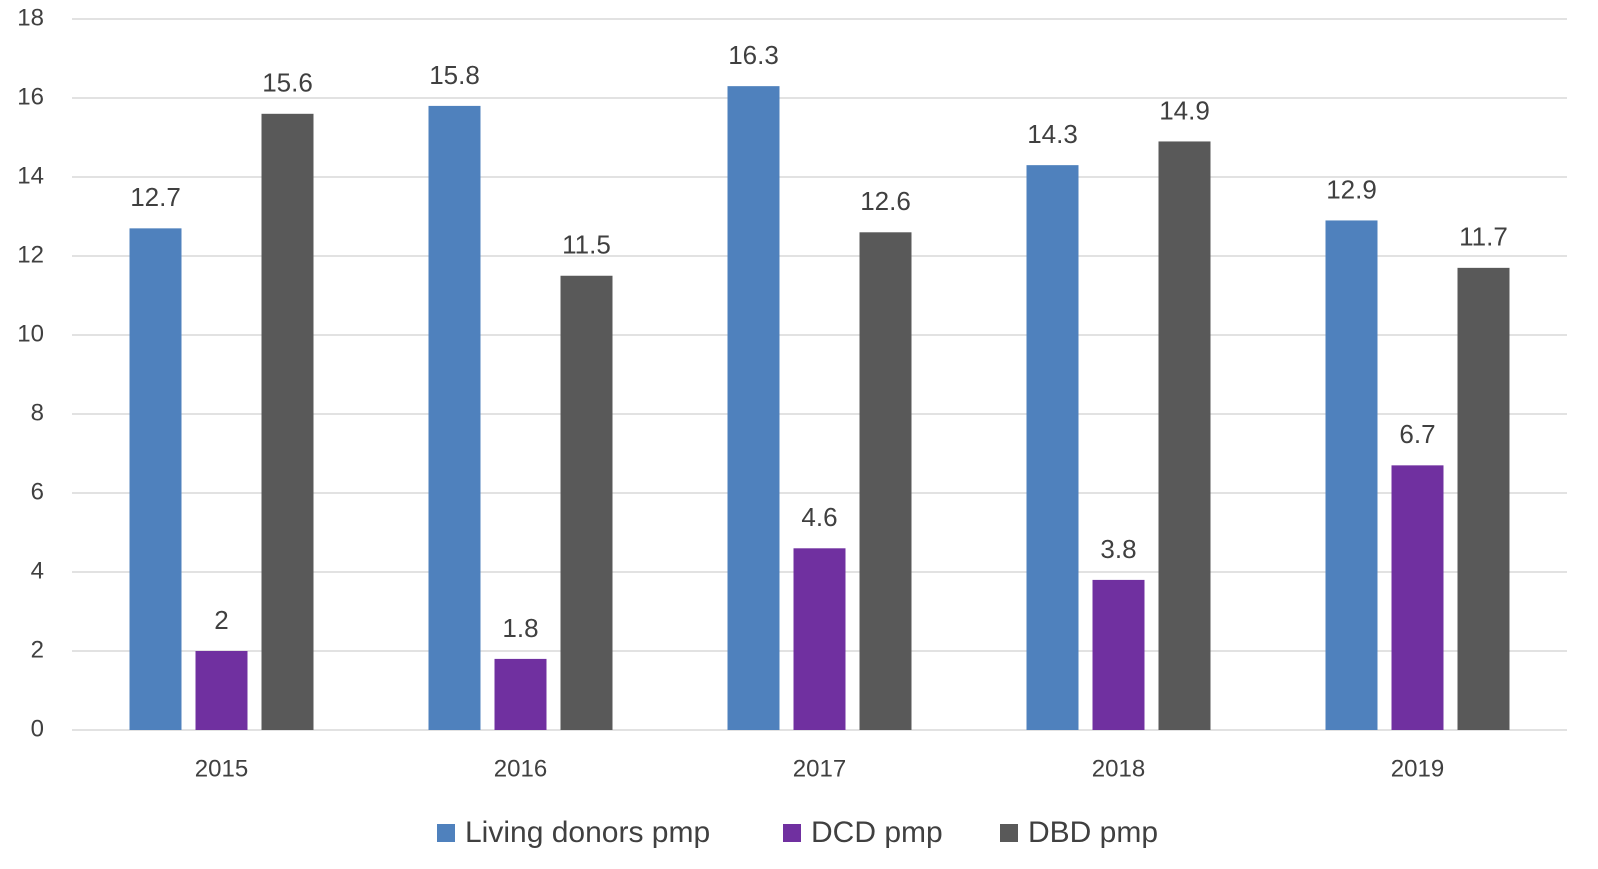 The image size is (1598, 869). I want to click on data-label: 11.5, so click(586, 245).